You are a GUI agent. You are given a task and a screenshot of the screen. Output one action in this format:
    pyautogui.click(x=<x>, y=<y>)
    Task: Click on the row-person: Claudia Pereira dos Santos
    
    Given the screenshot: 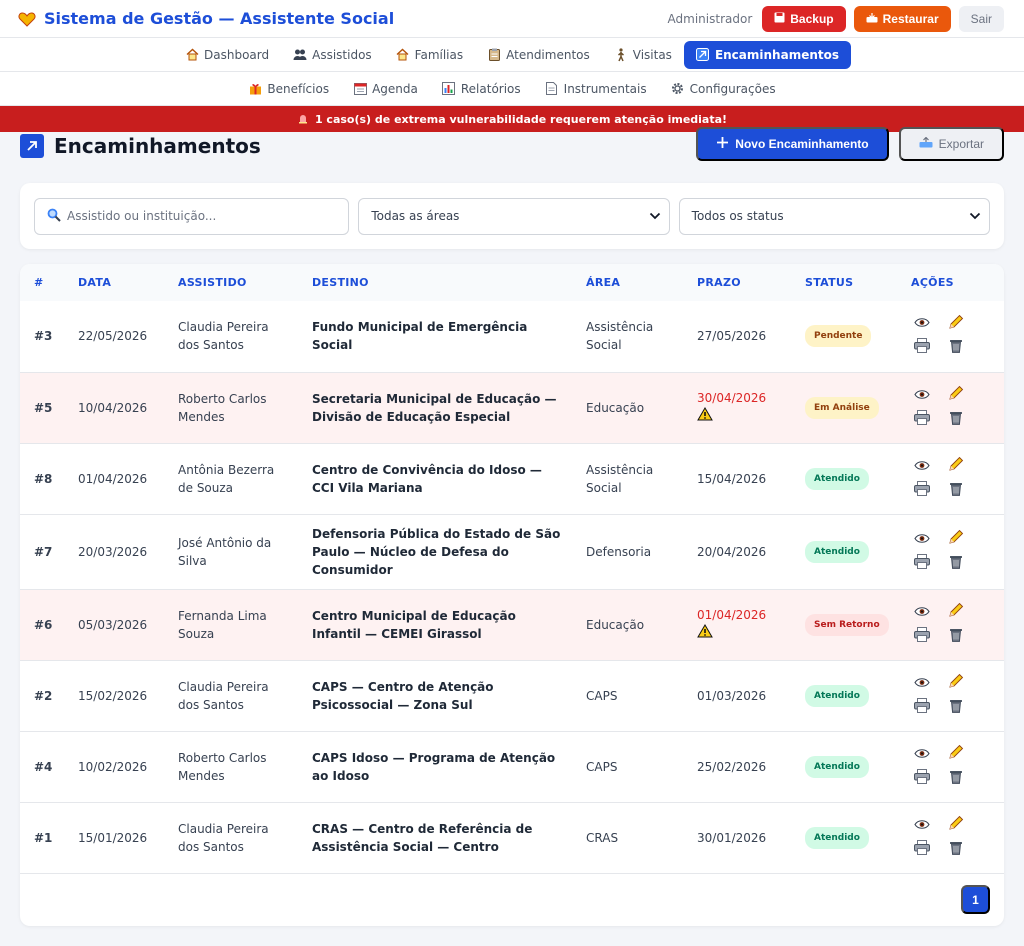 What is the action you would take?
    pyautogui.click(x=231, y=838)
    